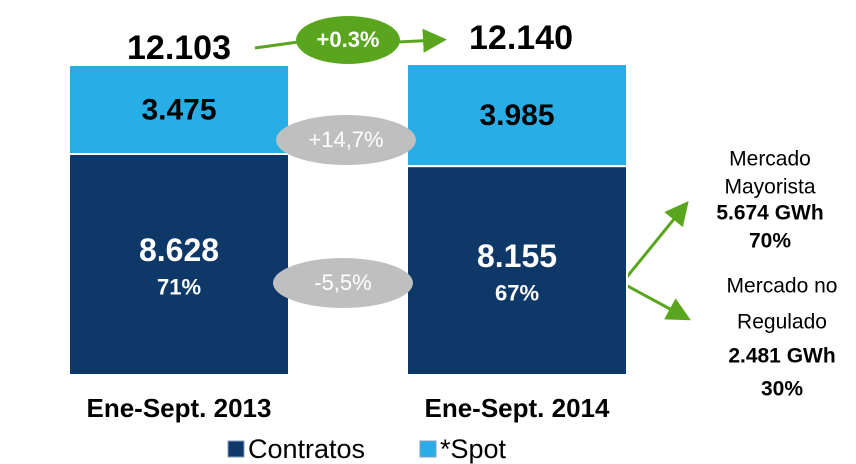 This screenshot has width=856, height=464. I want to click on legend-label: *Spot, so click(473, 449).